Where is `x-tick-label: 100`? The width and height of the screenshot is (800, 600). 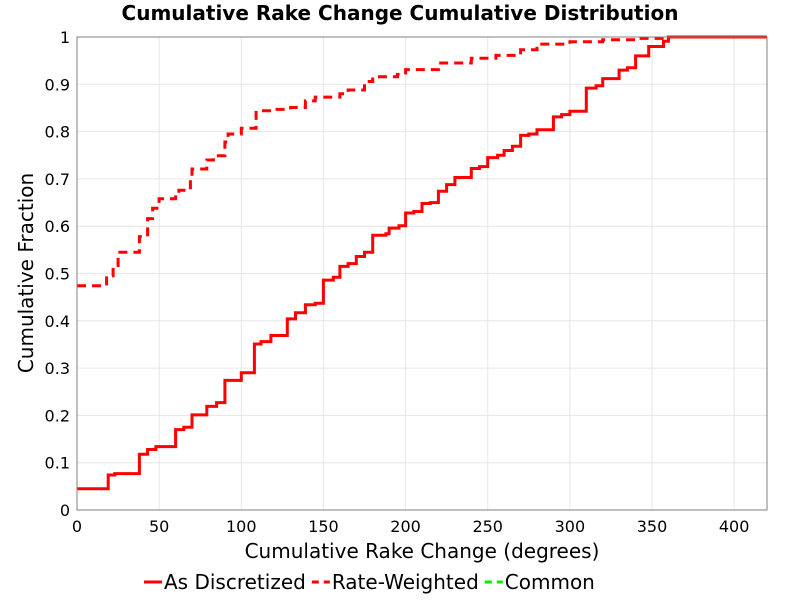
x-tick-label: 100 is located at coordinates (241, 526).